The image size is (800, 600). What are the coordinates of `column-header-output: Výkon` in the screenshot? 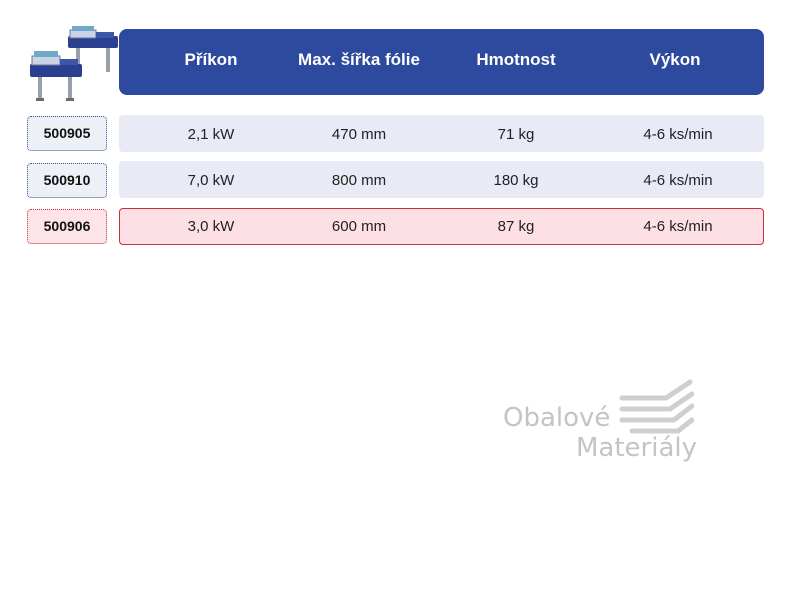 It's located at (675, 59).